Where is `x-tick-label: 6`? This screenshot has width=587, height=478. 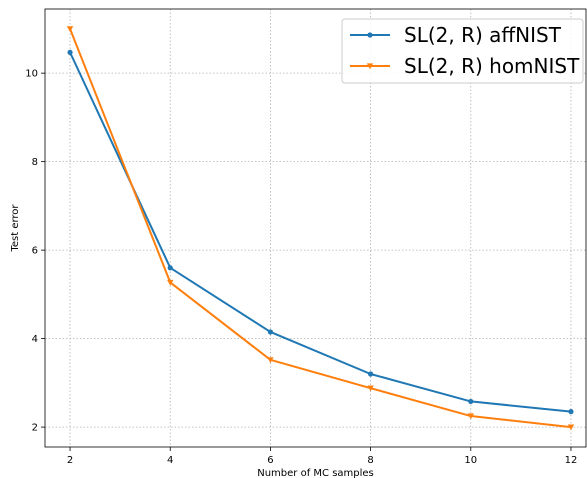
x-tick-label: 6 is located at coordinates (270, 460).